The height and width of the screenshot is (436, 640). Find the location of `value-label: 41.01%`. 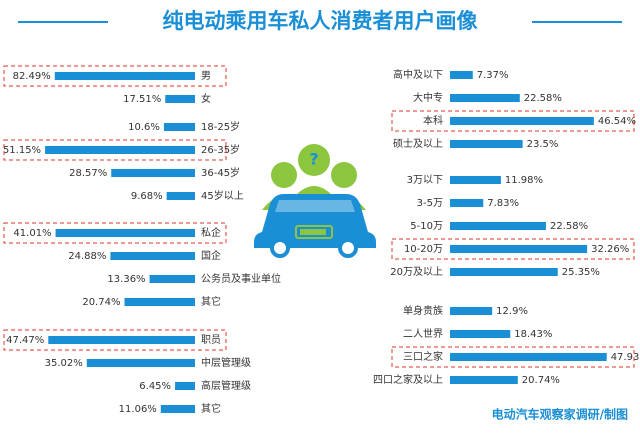

value-label: 41.01% is located at coordinates (32, 233).